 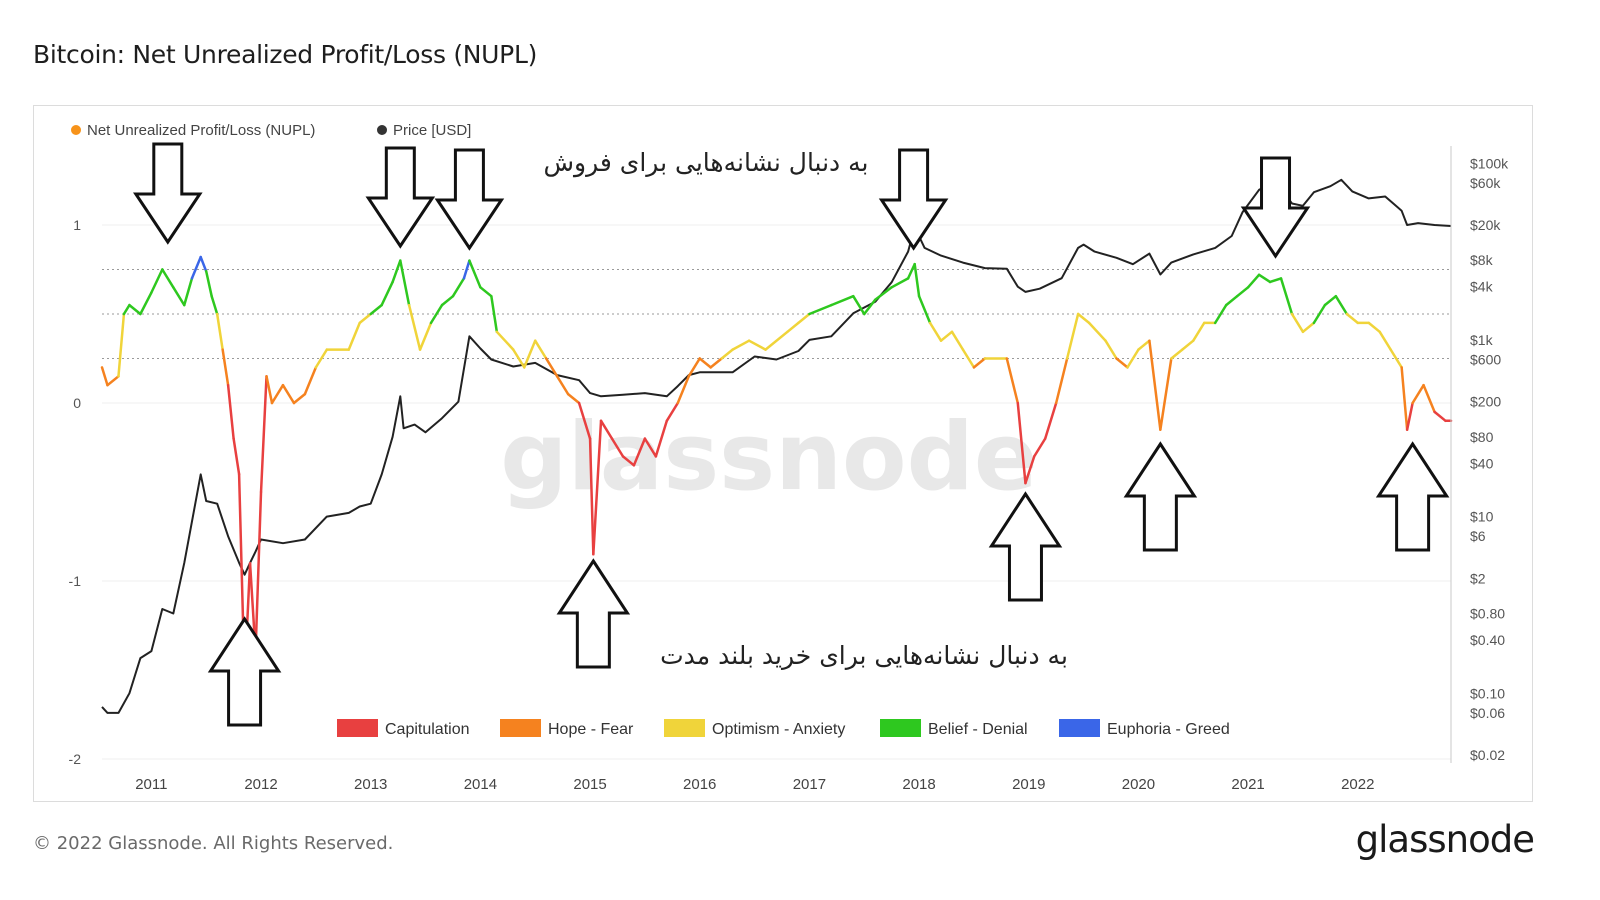 I want to click on y-right-tick-label: $40, so click(x=1482, y=463).